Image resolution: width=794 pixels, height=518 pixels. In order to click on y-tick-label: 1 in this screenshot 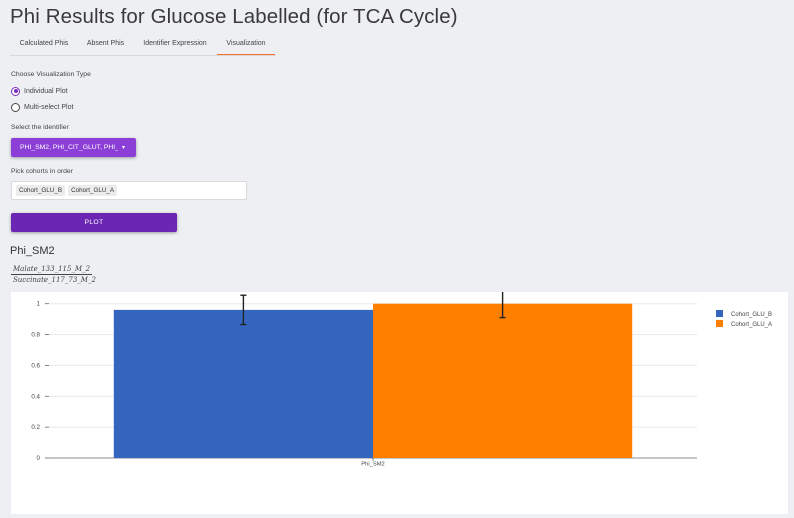, I will do `click(39, 304)`.